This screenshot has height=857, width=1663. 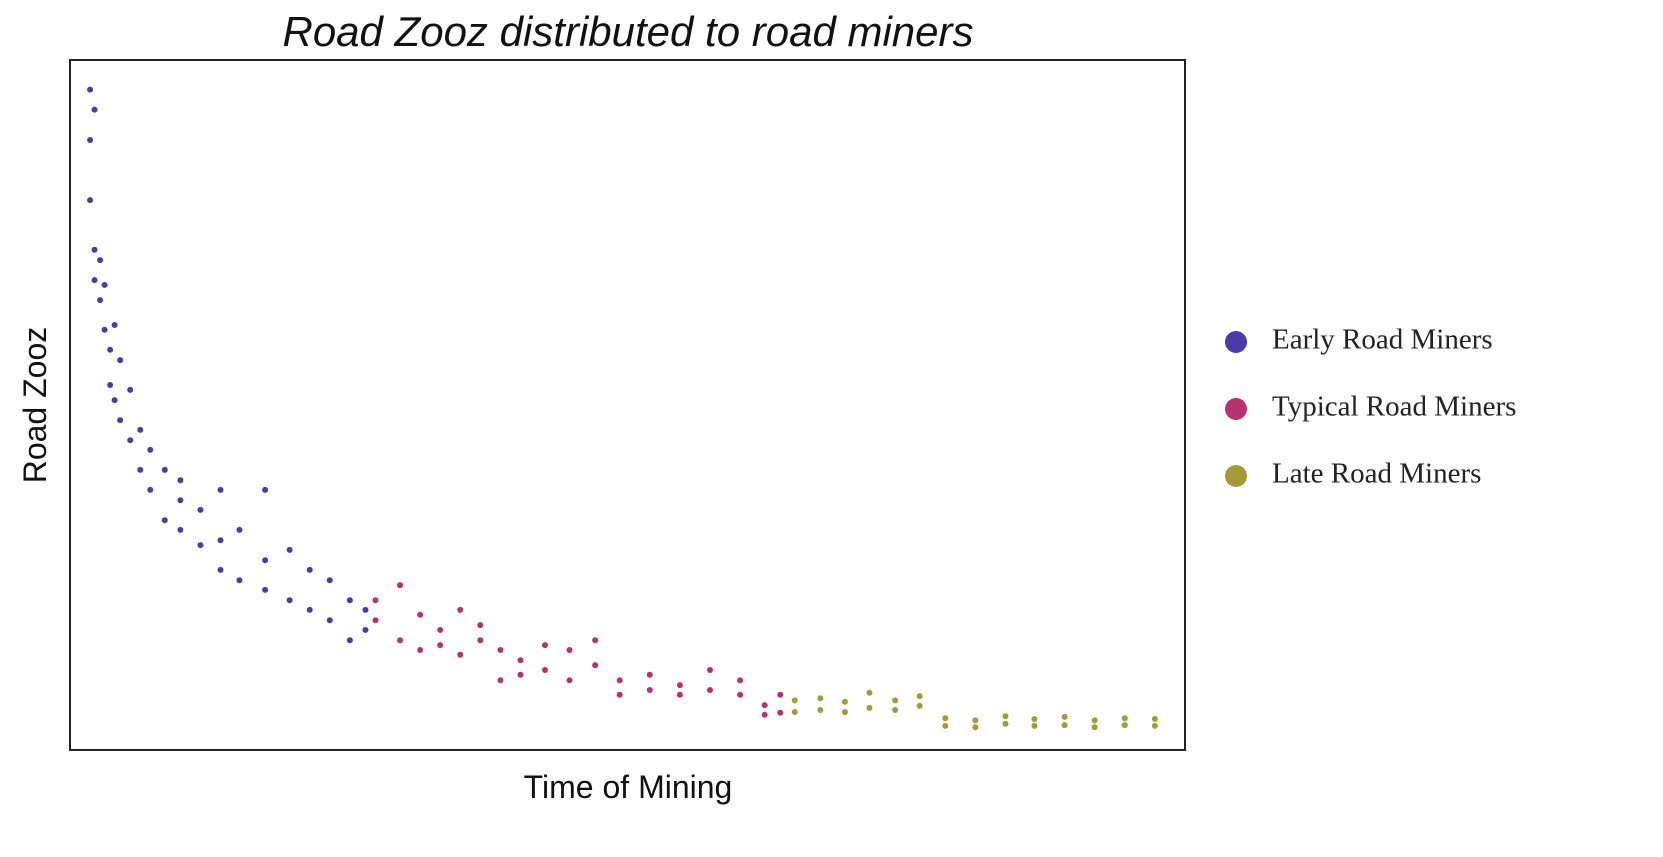 What do you see at coordinates (35, 405) in the screenshot?
I see `y-axis-label: Road Zooz` at bounding box center [35, 405].